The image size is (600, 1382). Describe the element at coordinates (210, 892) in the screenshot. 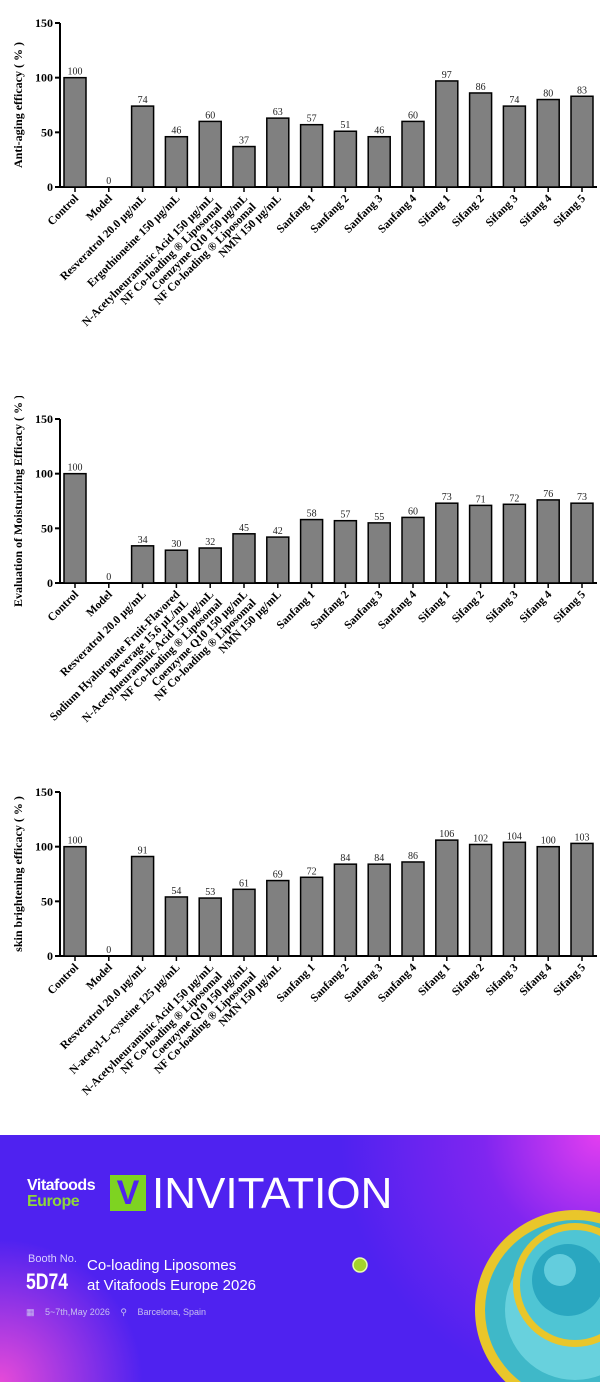

I see `data-label: 53` at that location.